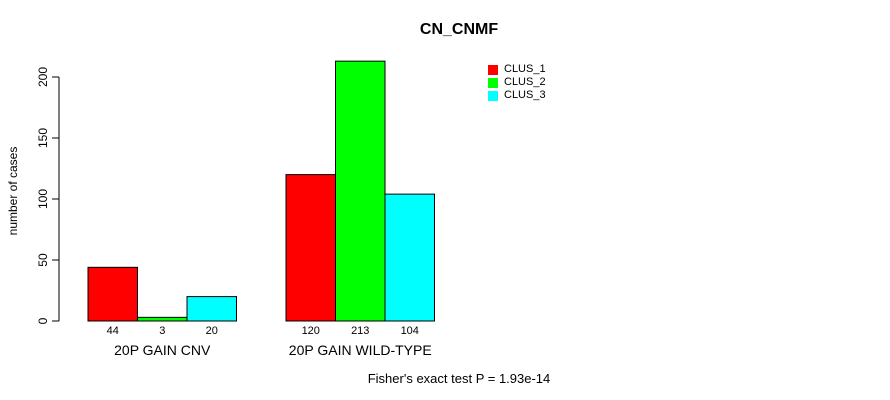 This screenshot has height=400, width=890. I want to click on y-axis-tick-label: 50, so click(43, 260).